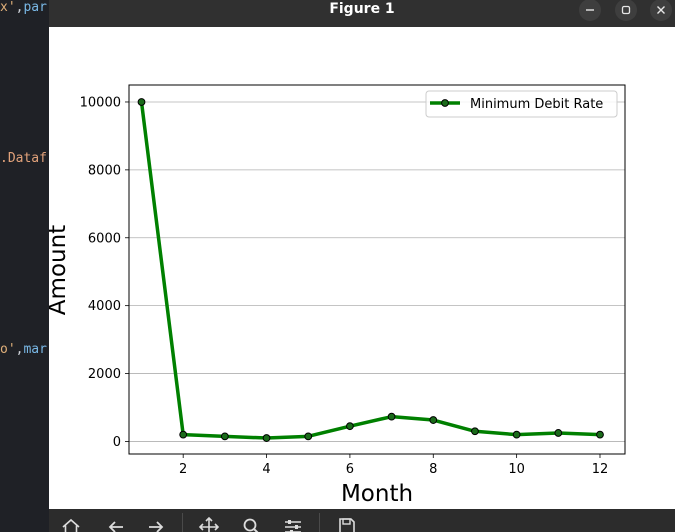 The height and width of the screenshot is (532, 675). I want to click on code-token: par, so click(35, 7).